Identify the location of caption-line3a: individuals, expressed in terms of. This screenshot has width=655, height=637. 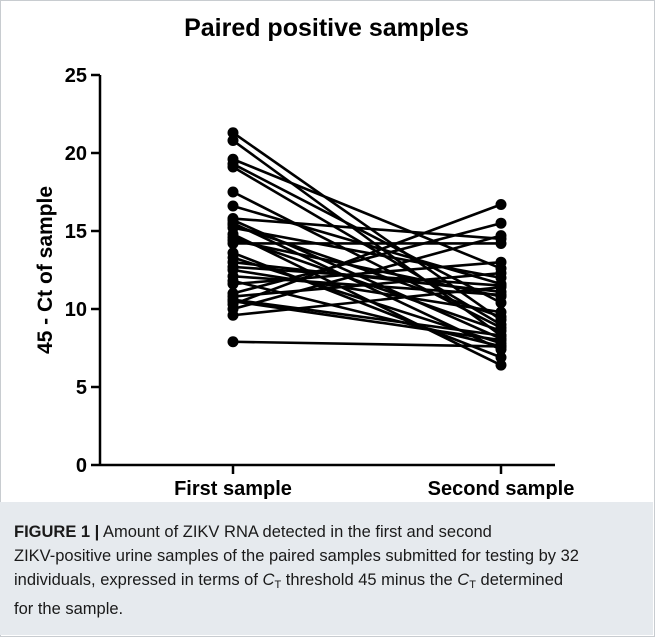
(138, 580).